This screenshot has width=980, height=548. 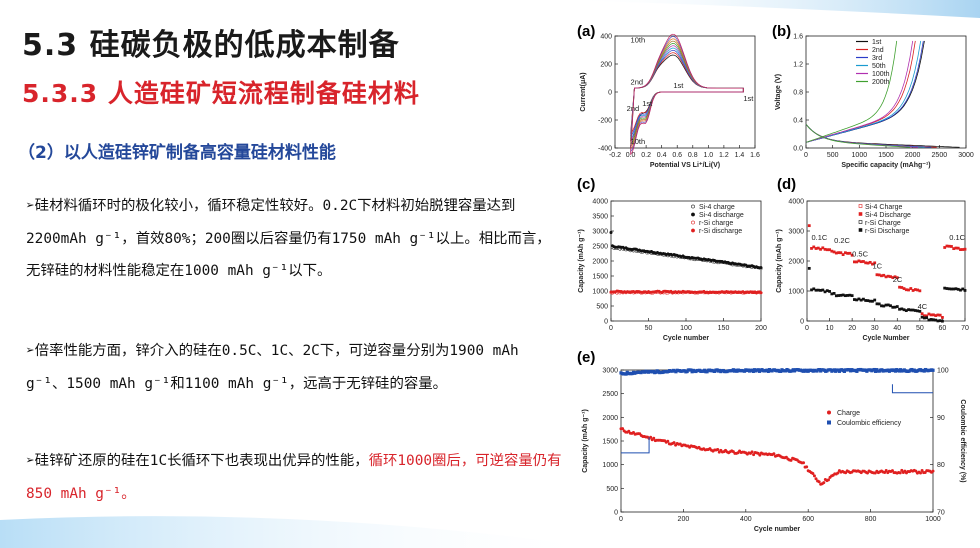 I want to click on x-tick-label: 50, so click(x=920, y=328).